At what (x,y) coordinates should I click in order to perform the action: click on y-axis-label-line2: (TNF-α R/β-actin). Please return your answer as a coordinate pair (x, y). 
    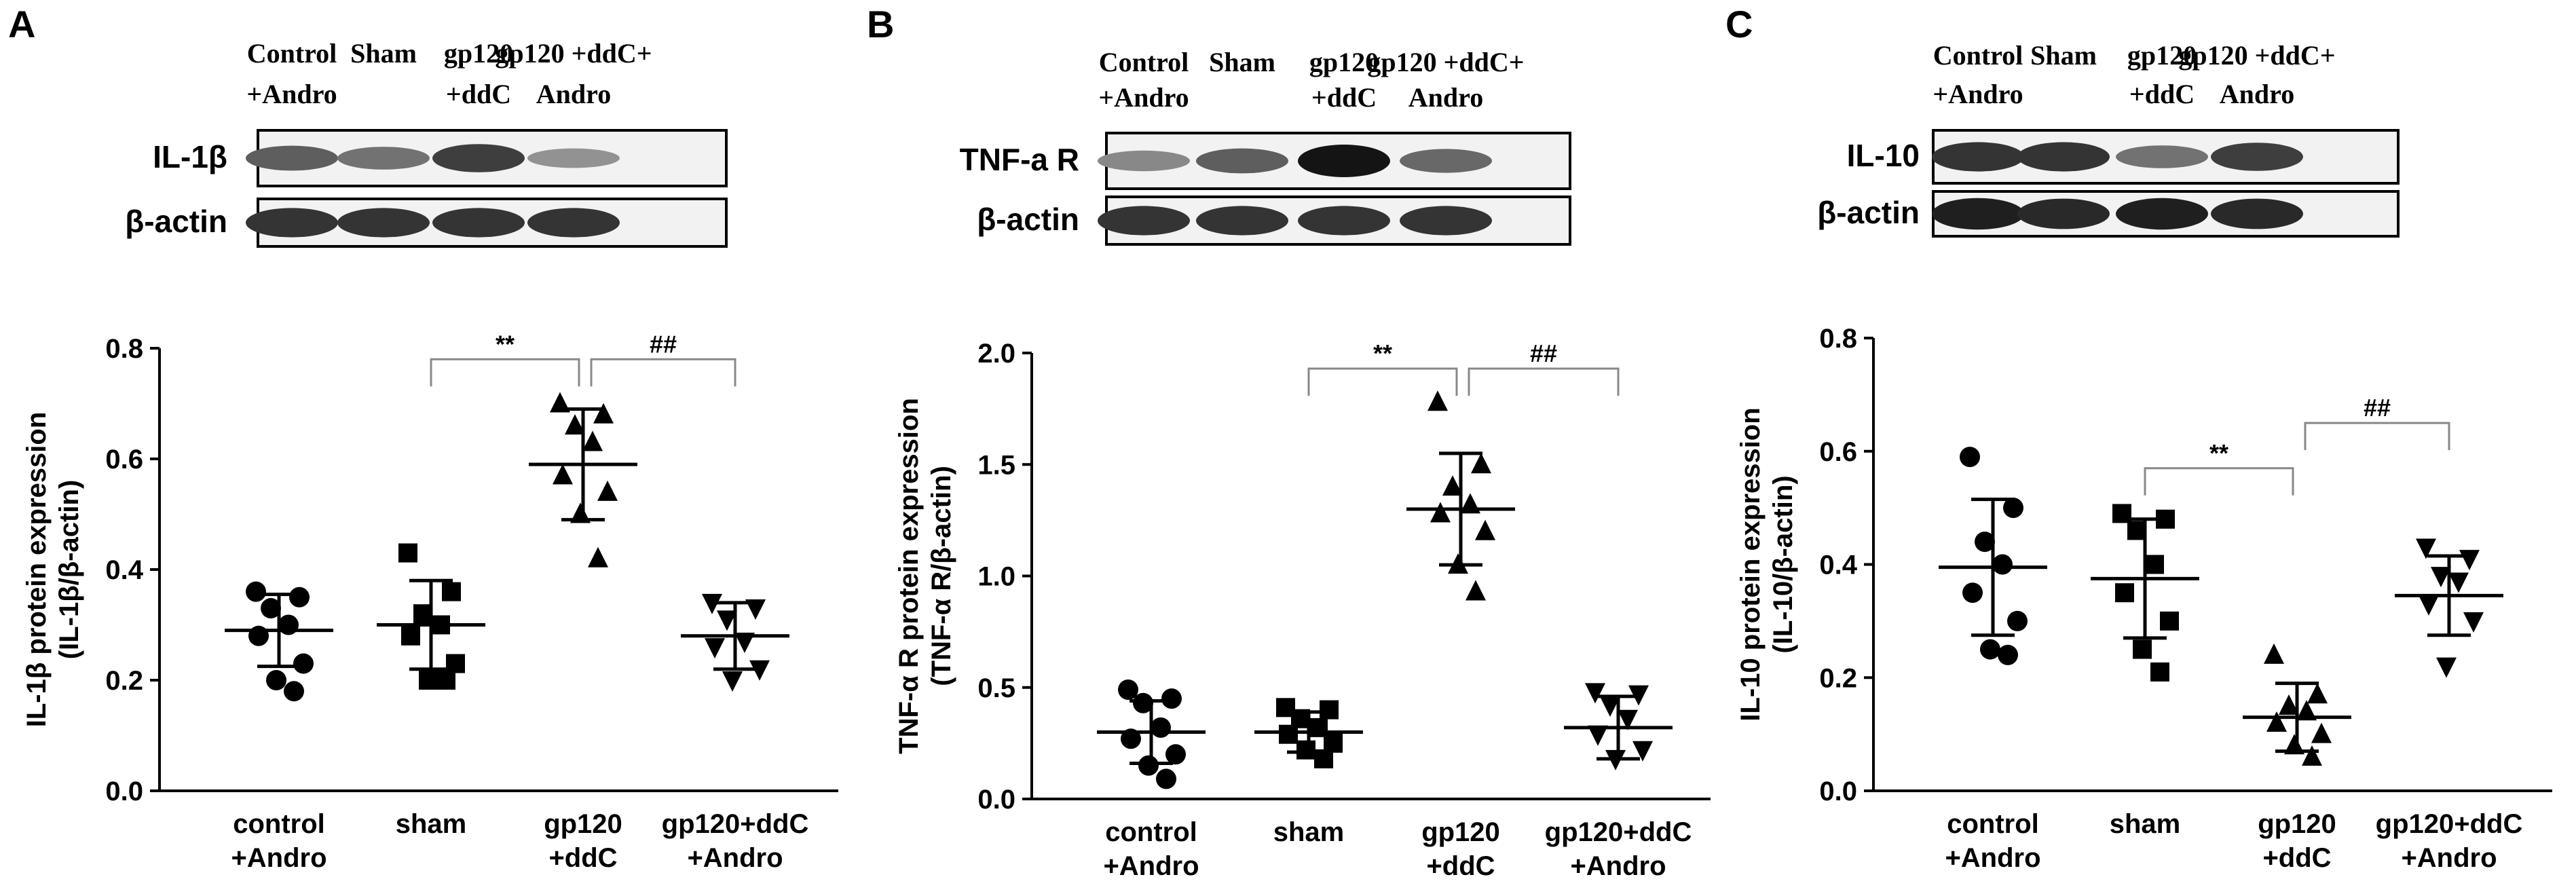
    Looking at the image, I should click on (942, 576).